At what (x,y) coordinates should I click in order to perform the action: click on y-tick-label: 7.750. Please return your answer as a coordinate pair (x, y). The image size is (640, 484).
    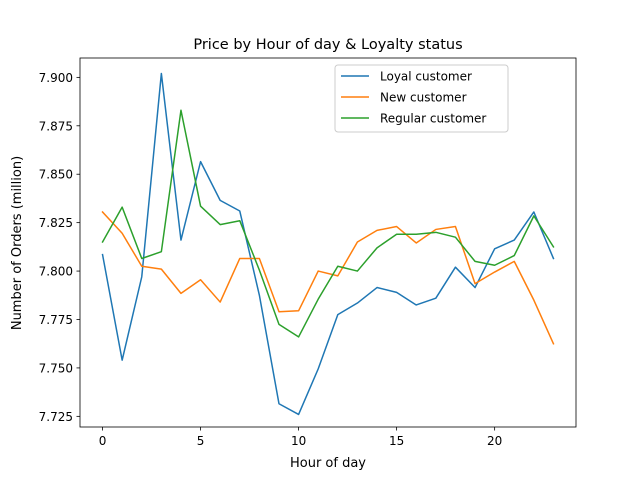
    Looking at the image, I should click on (56, 368).